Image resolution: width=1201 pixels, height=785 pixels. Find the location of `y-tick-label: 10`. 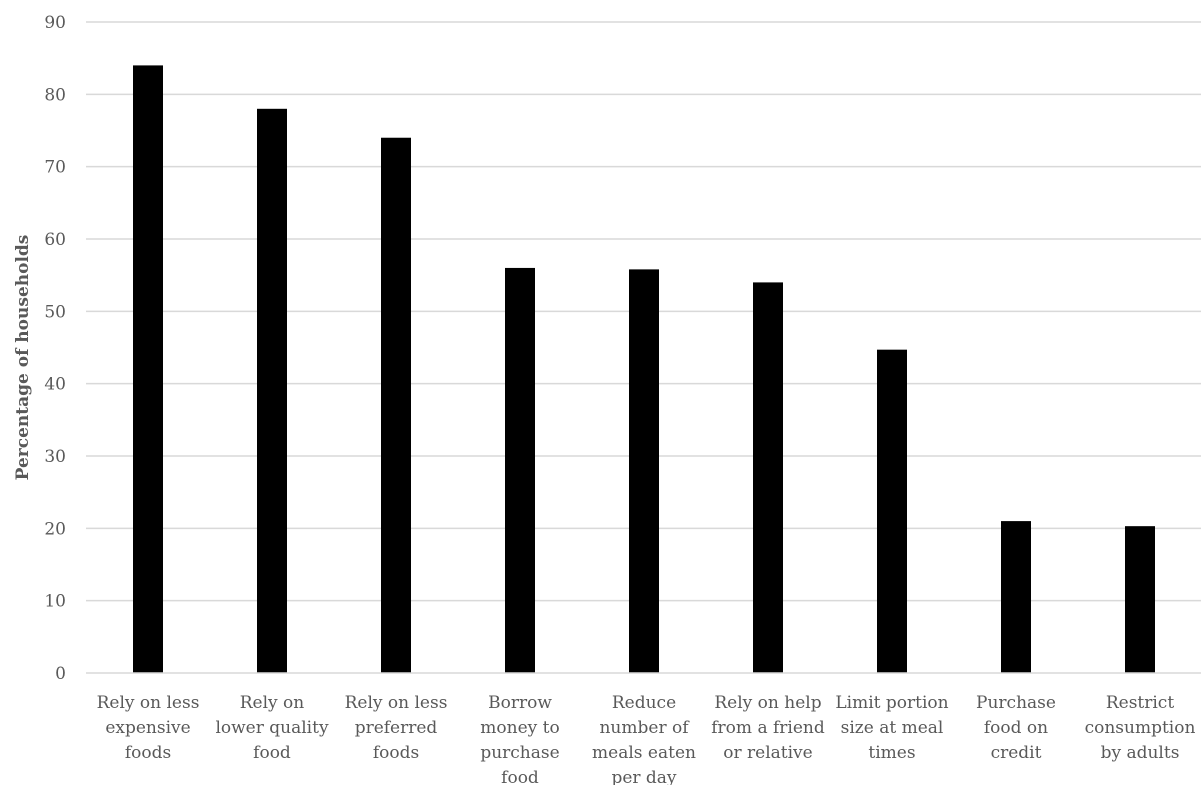

y-tick-label: 10 is located at coordinates (55, 602).